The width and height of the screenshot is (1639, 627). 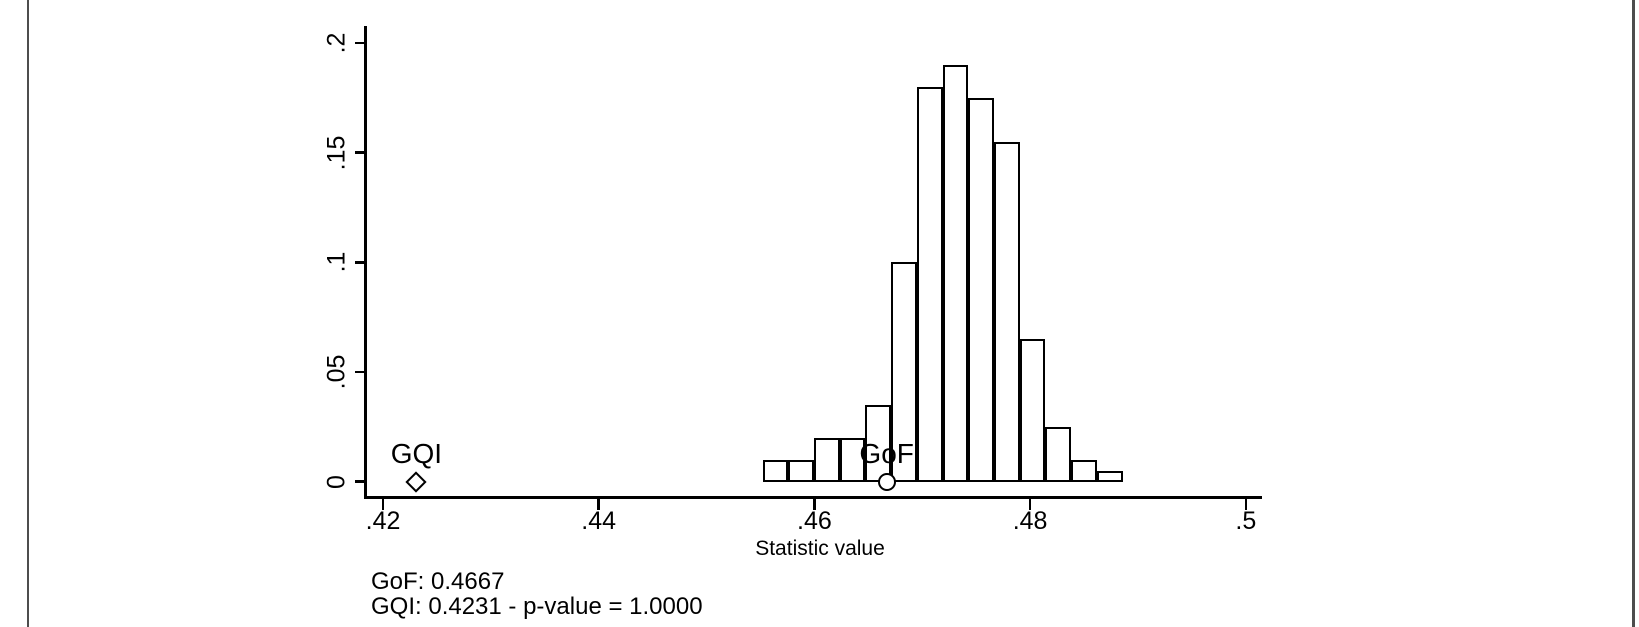 What do you see at coordinates (336, 481) in the screenshot?
I see `y-tick-label: 0` at bounding box center [336, 481].